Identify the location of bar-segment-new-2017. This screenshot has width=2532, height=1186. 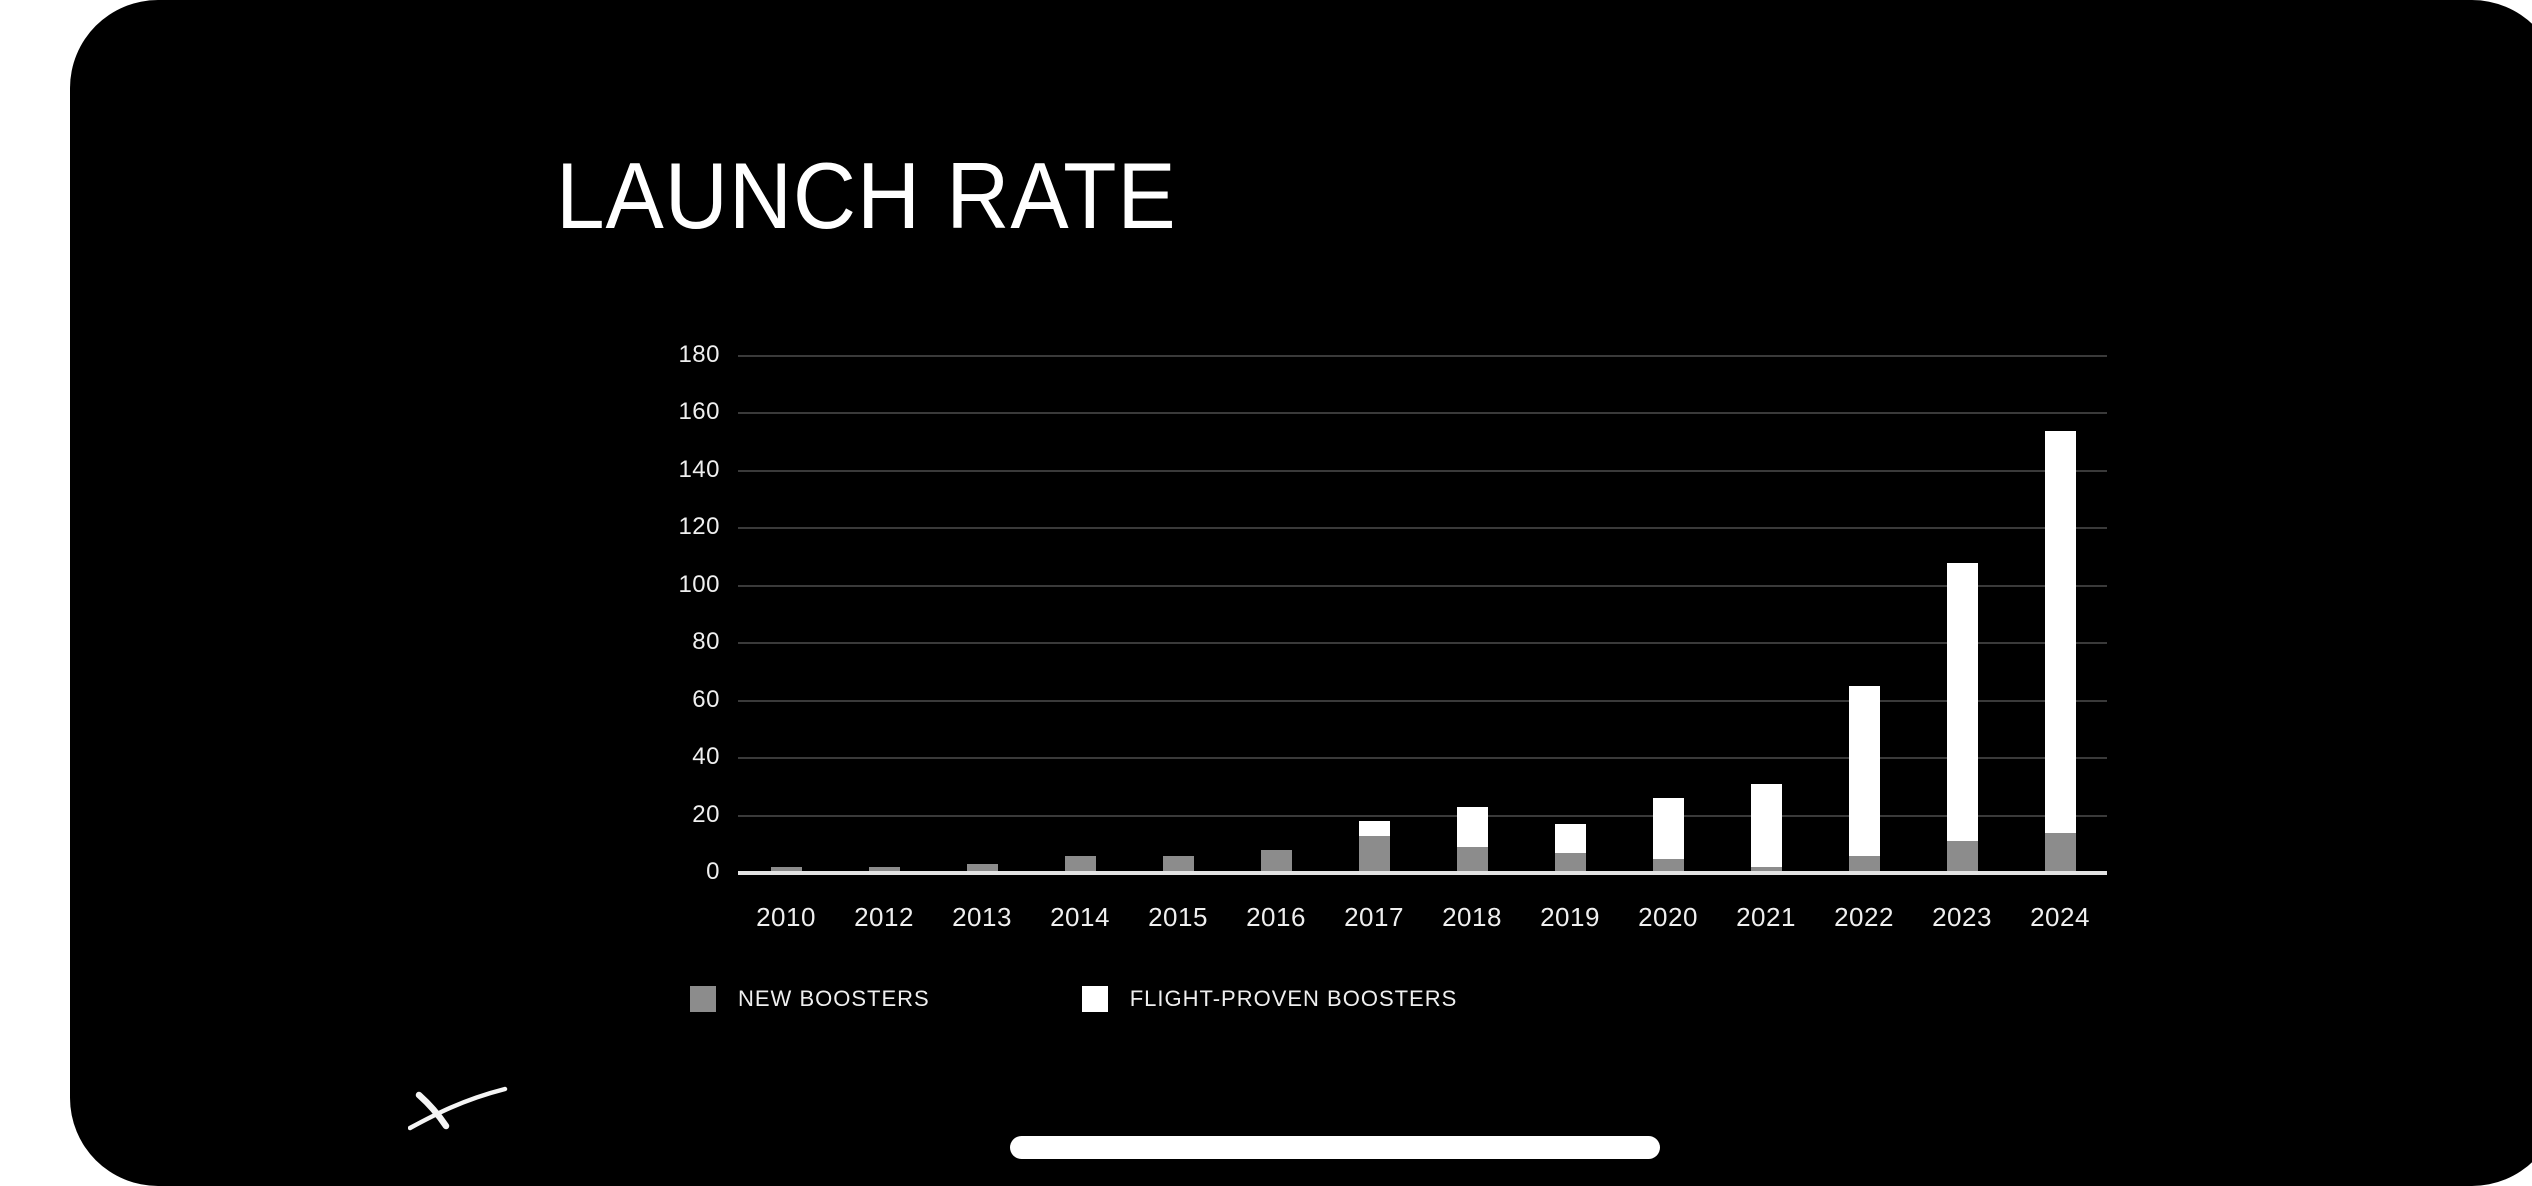
(1374, 854).